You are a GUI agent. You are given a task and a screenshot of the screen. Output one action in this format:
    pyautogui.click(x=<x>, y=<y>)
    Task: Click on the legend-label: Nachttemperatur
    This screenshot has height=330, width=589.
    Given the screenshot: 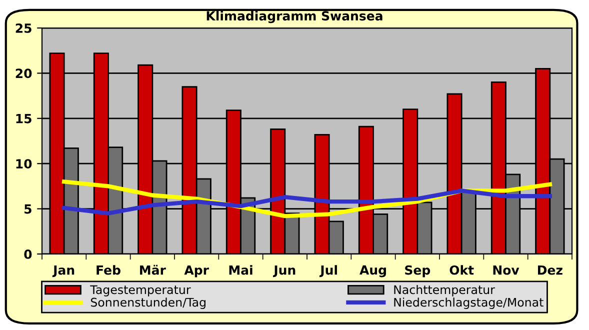 What is the action you would take?
    pyautogui.click(x=444, y=290)
    